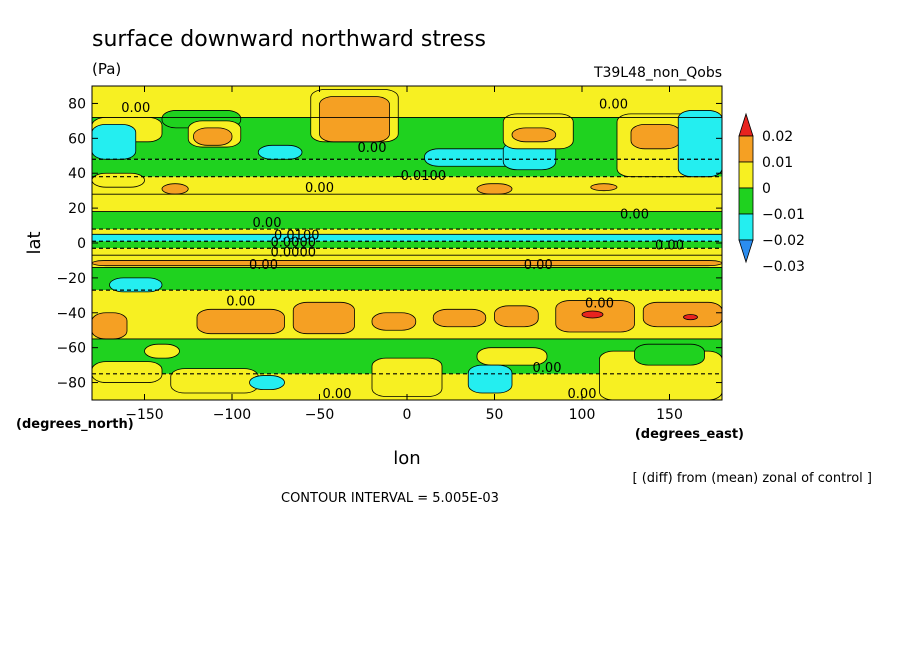 The image size is (904, 654). What do you see at coordinates (421, 176) in the screenshot?
I see `contour-label-3: -0.0100` at bounding box center [421, 176].